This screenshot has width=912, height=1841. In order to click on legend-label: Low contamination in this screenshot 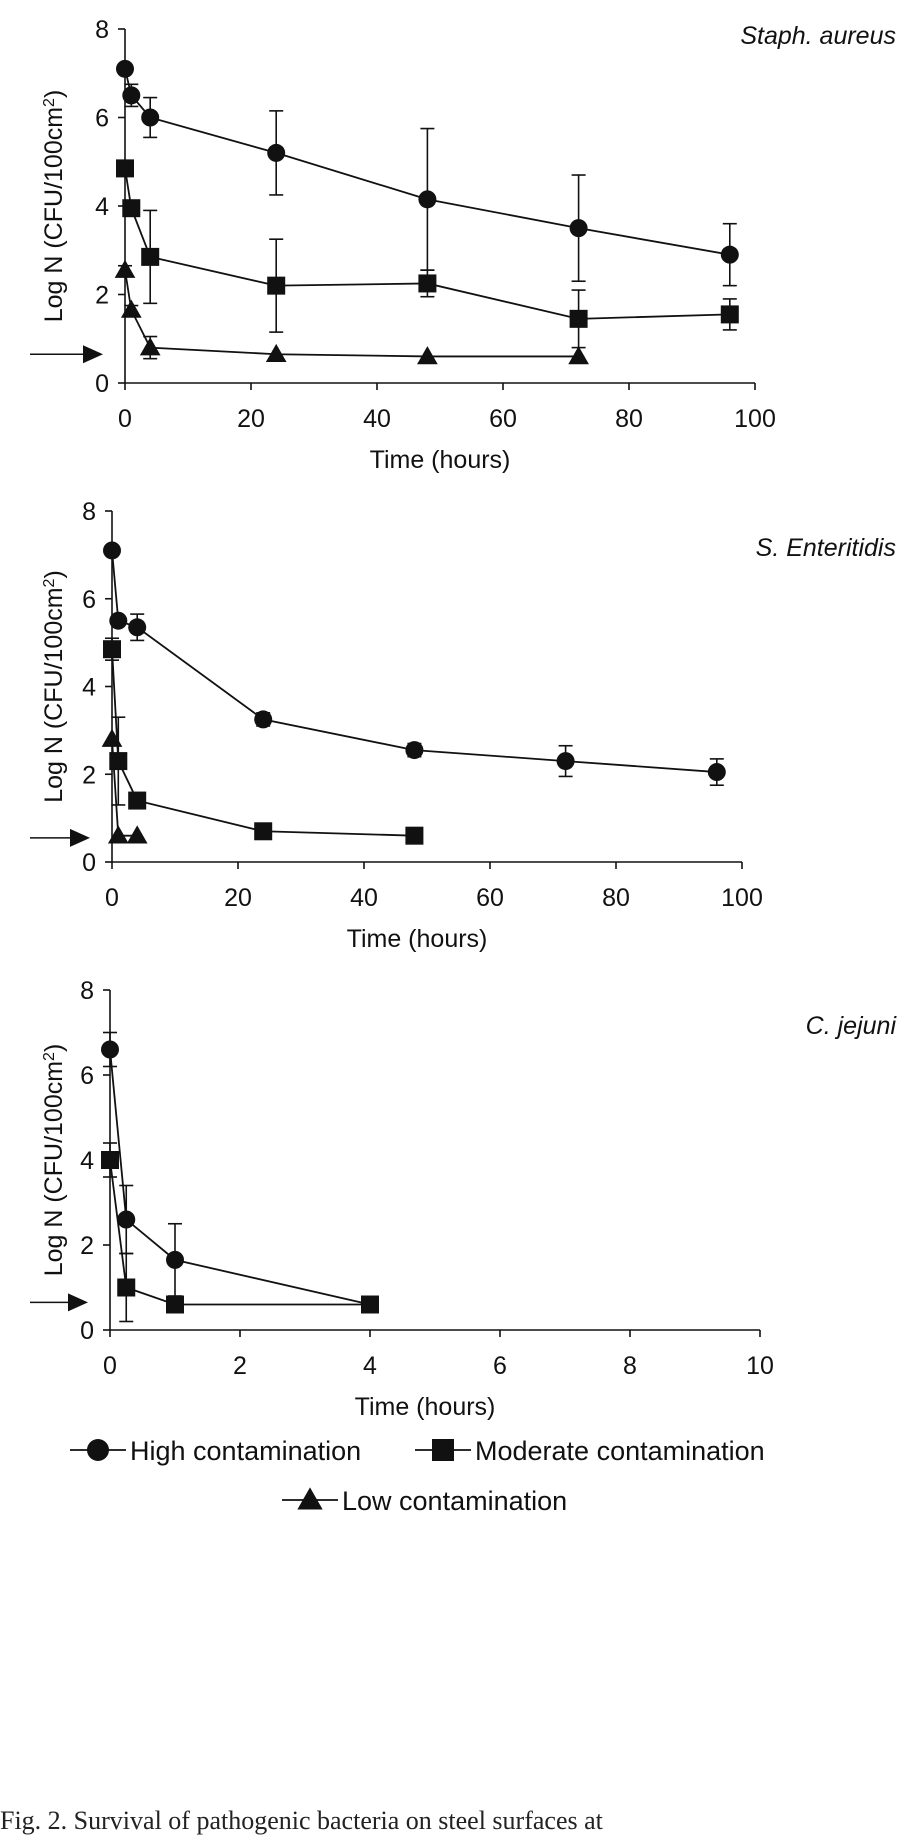, I will do `click(454, 1501)`.